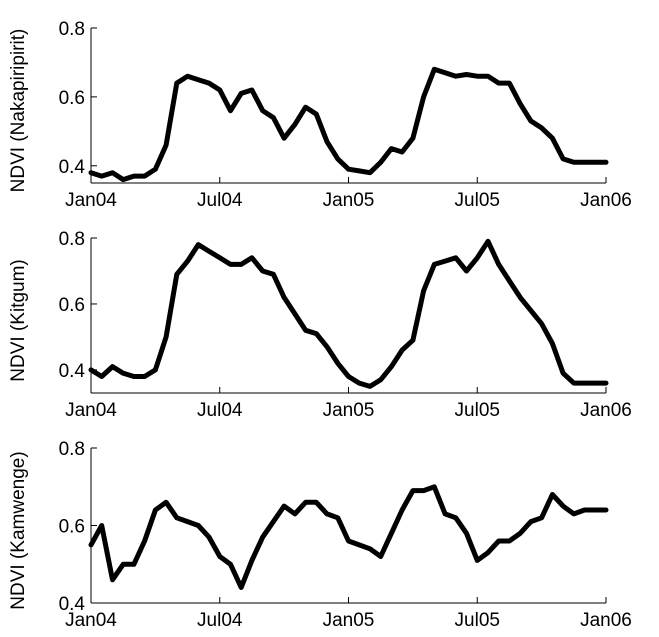  I want to click on y-axis-label: NDVI (Nakapiripirit), so click(18, 111).